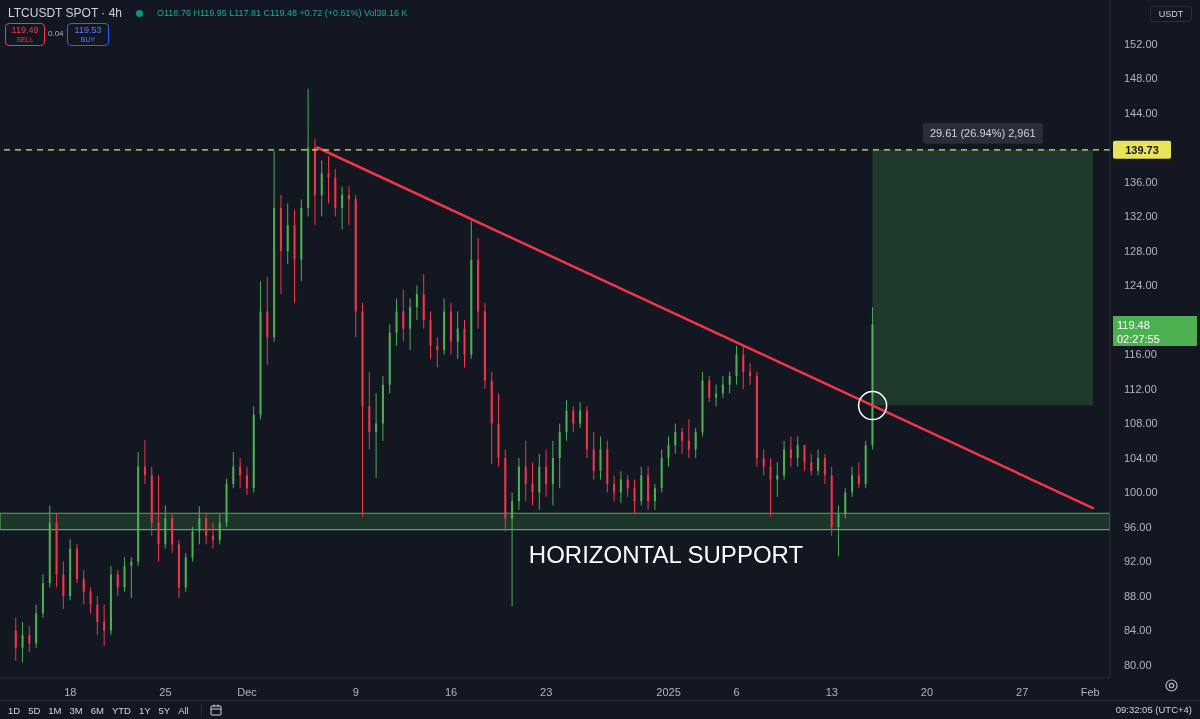 This screenshot has height=719, width=1200. I want to click on x-tick-label: 25, so click(165, 691).